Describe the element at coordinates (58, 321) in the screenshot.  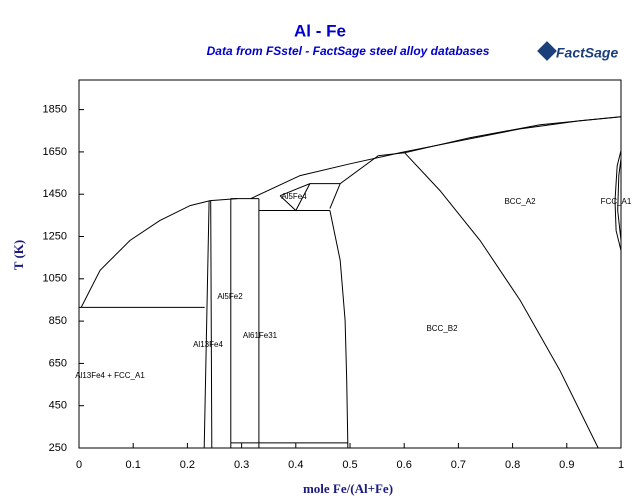
I see `y-tick-label: 850` at that location.